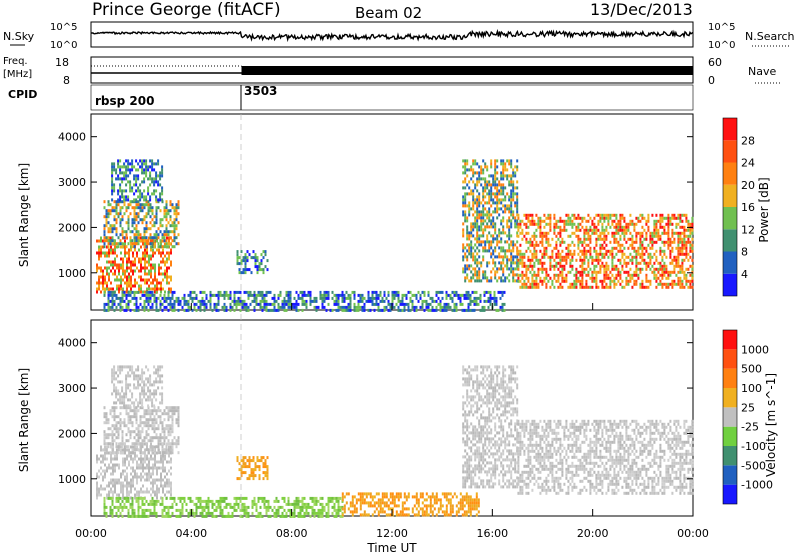 This screenshot has height=554, width=800. What do you see at coordinates (730, 284) in the screenshot?
I see `colorbar-swatch` at bounding box center [730, 284].